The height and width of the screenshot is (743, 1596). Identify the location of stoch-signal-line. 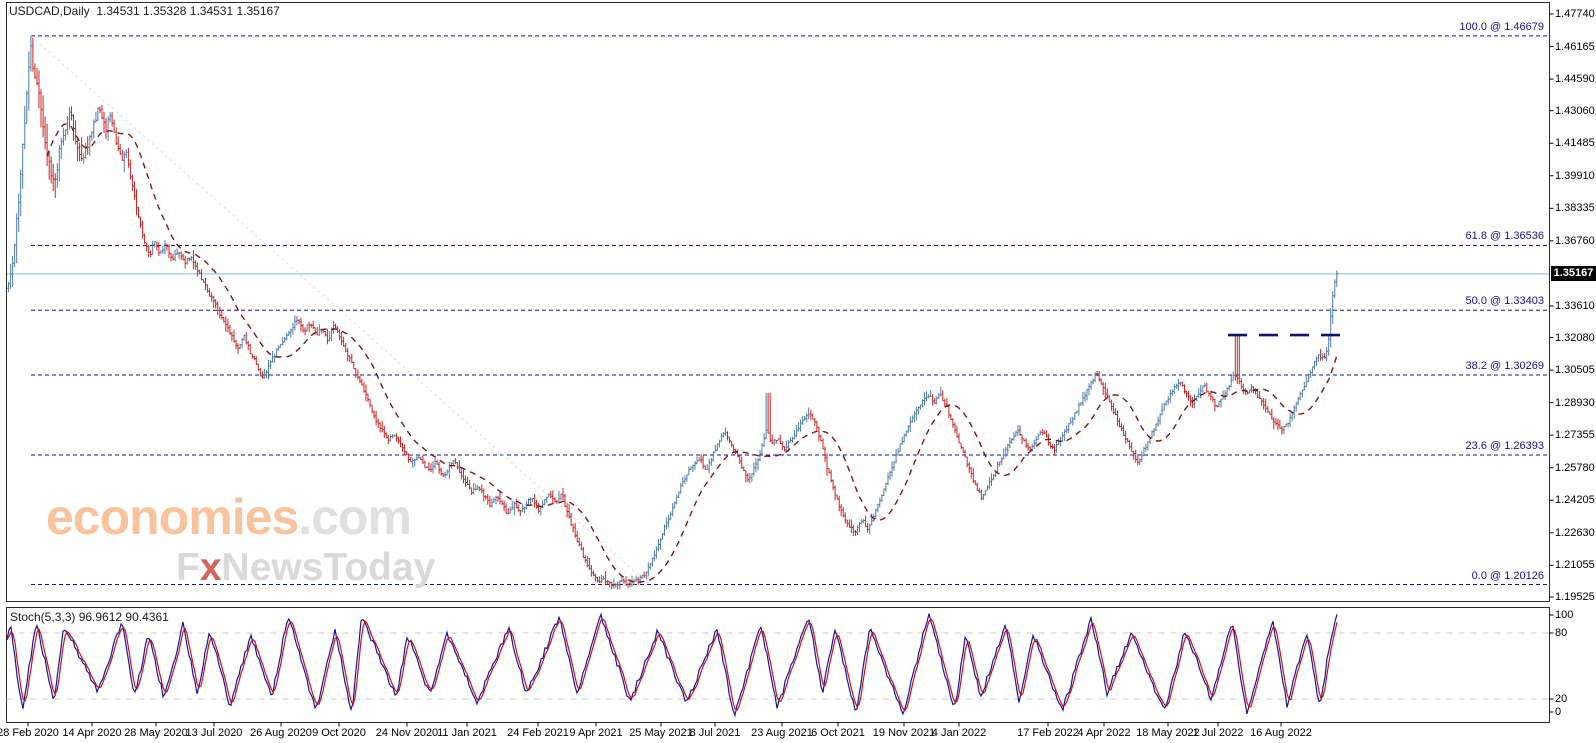
(672, 665).